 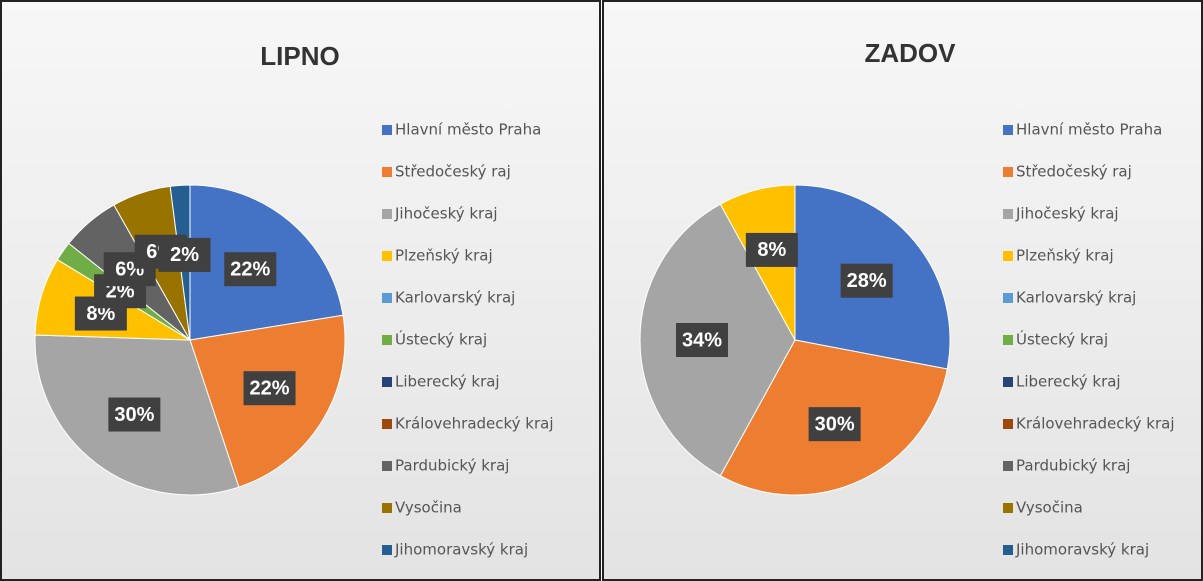 I want to click on chart-title: LIPNO, so click(x=299, y=56).